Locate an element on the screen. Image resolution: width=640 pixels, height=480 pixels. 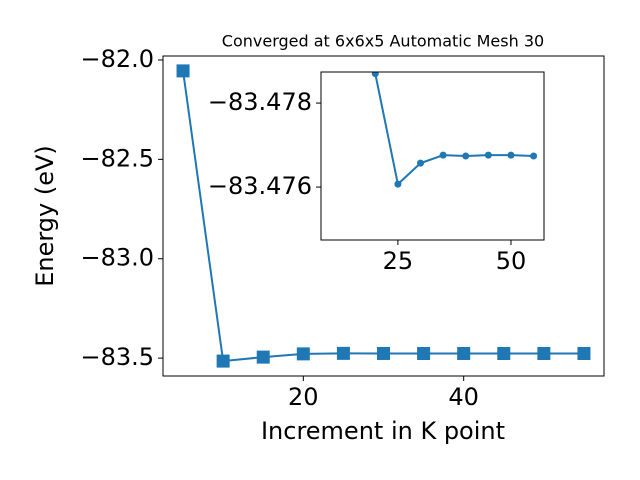
plot-frame is located at coordinates (432, 156).